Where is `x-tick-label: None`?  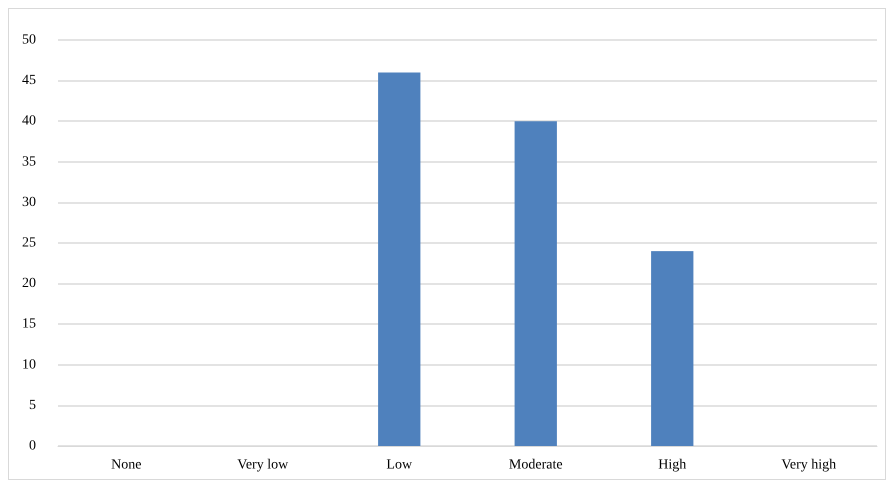 x-tick-label: None is located at coordinates (126, 465).